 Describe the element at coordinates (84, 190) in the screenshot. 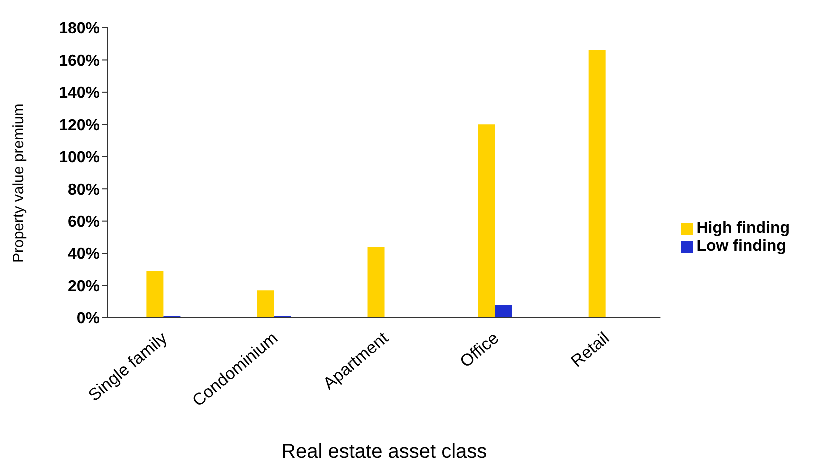

I see `y-tick-label: 80%` at that location.